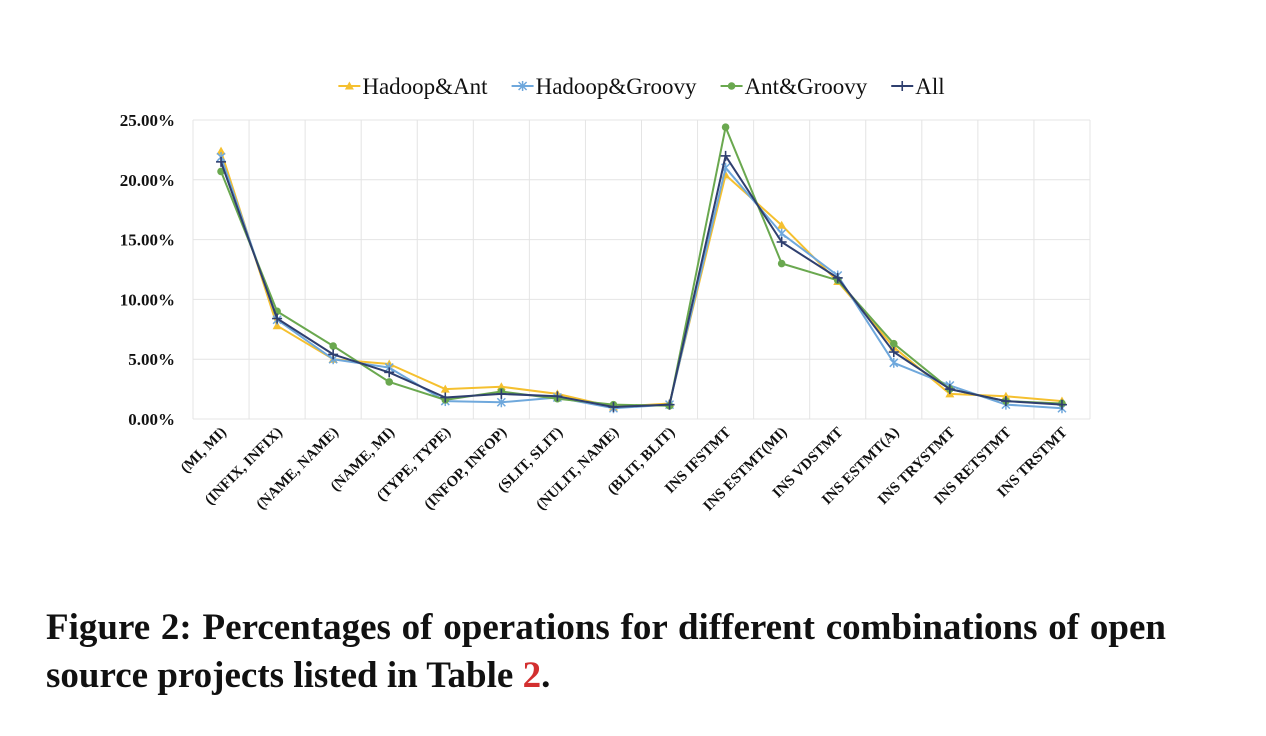 Image resolution: width=1266 pixels, height=736 pixels. Describe the element at coordinates (147, 240) in the screenshot. I see `y-tick-label: 15.00%` at that location.